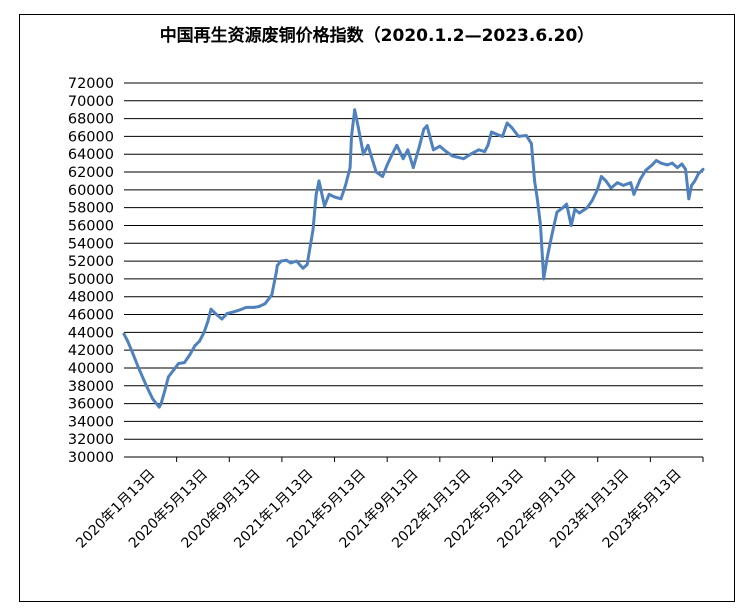 This screenshot has width=754, height=616. What do you see at coordinates (91, 226) in the screenshot?
I see `y-tick-label: 56000` at bounding box center [91, 226].